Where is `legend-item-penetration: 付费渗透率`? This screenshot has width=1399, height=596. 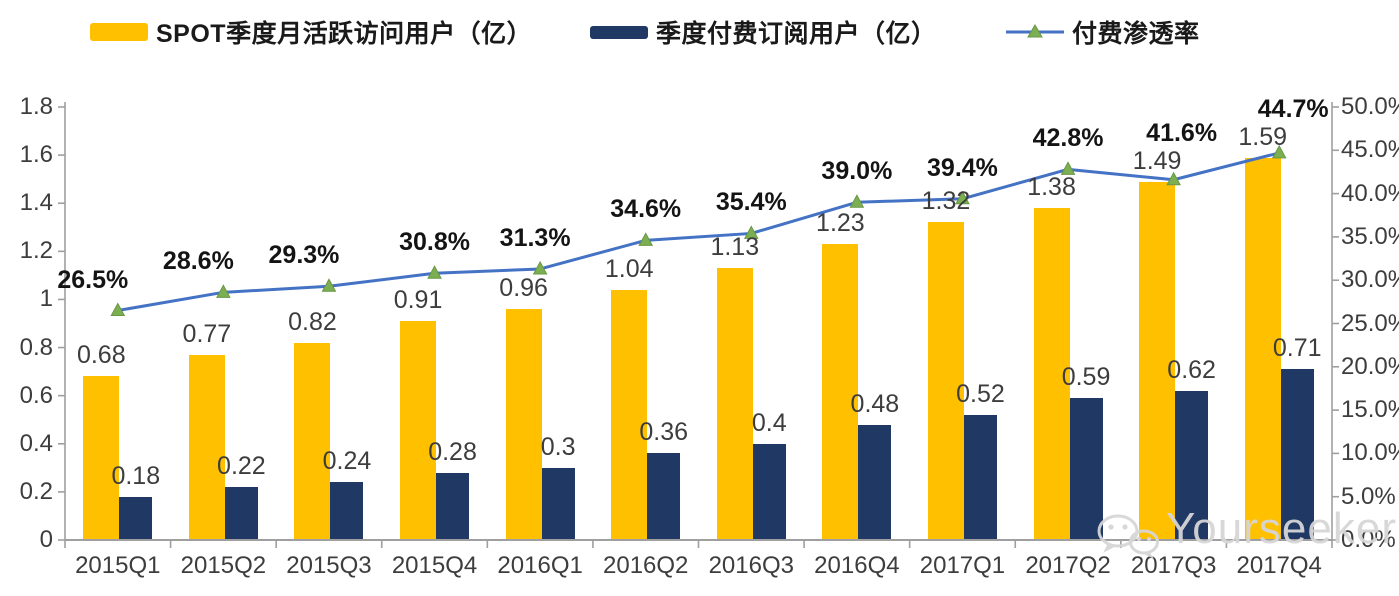 legend-item-penetration: 付费渗透率 is located at coordinates (1103, 32).